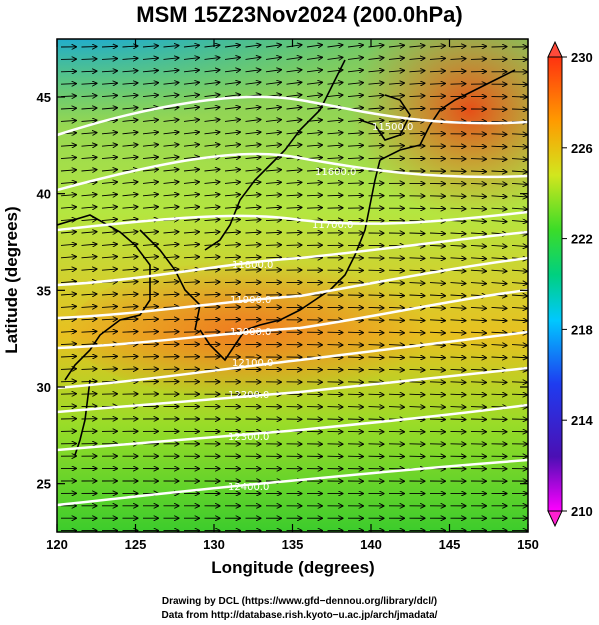 Image resolution: width=599 pixels, height=625 pixels. Describe the element at coordinates (392, 127) in the screenshot. I see `contour-label: 11500.0` at that location.